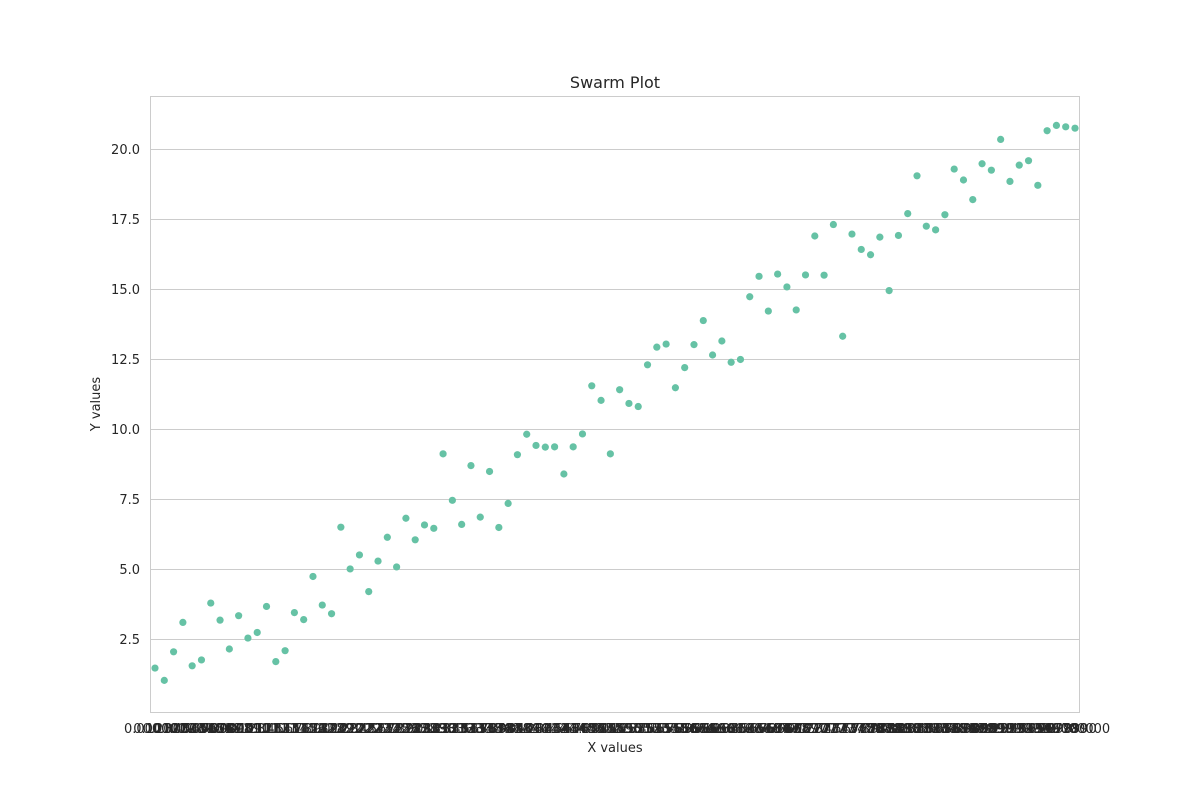 This screenshot has height=800, width=1200. What do you see at coordinates (527, 729) in the screenshot?
I see `x-tick-label: 4.040404` at bounding box center [527, 729].